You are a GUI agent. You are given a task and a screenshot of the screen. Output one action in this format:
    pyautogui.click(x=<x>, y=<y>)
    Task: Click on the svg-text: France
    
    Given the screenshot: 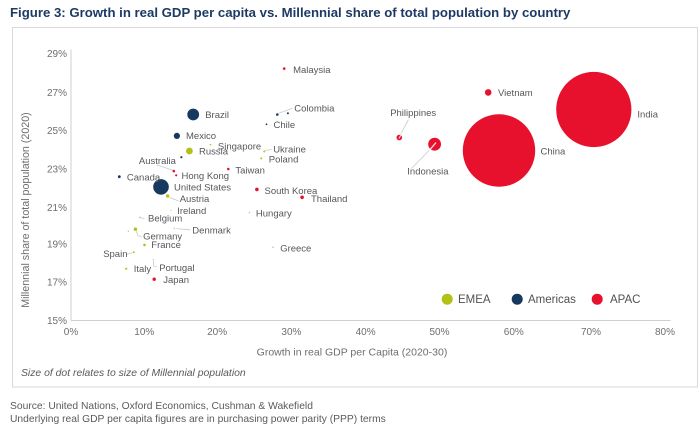 What is the action you would take?
    pyautogui.click(x=166, y=245)
    